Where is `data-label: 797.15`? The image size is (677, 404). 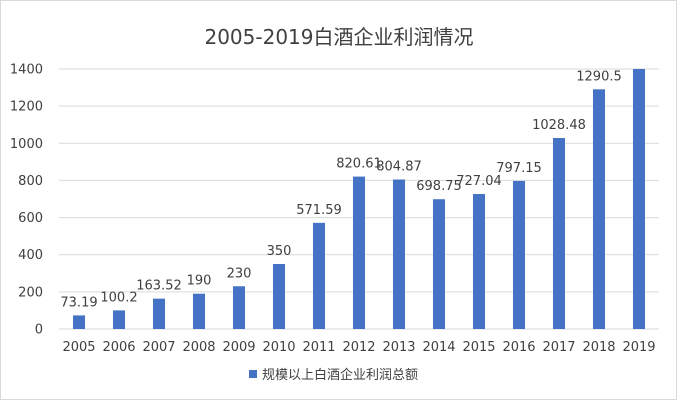 data-label: 797.15 is located at coordinates (519, 168).